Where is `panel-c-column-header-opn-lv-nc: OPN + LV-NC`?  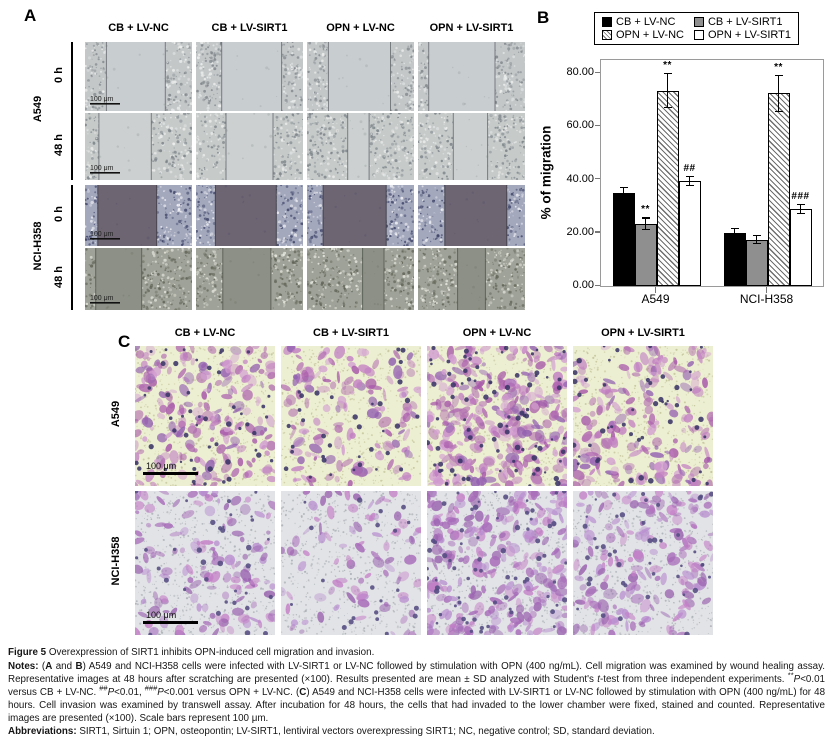
panel-c-column-header-opn-lv-nc: OPN + LV-NC is located at coordinates (497, 333).